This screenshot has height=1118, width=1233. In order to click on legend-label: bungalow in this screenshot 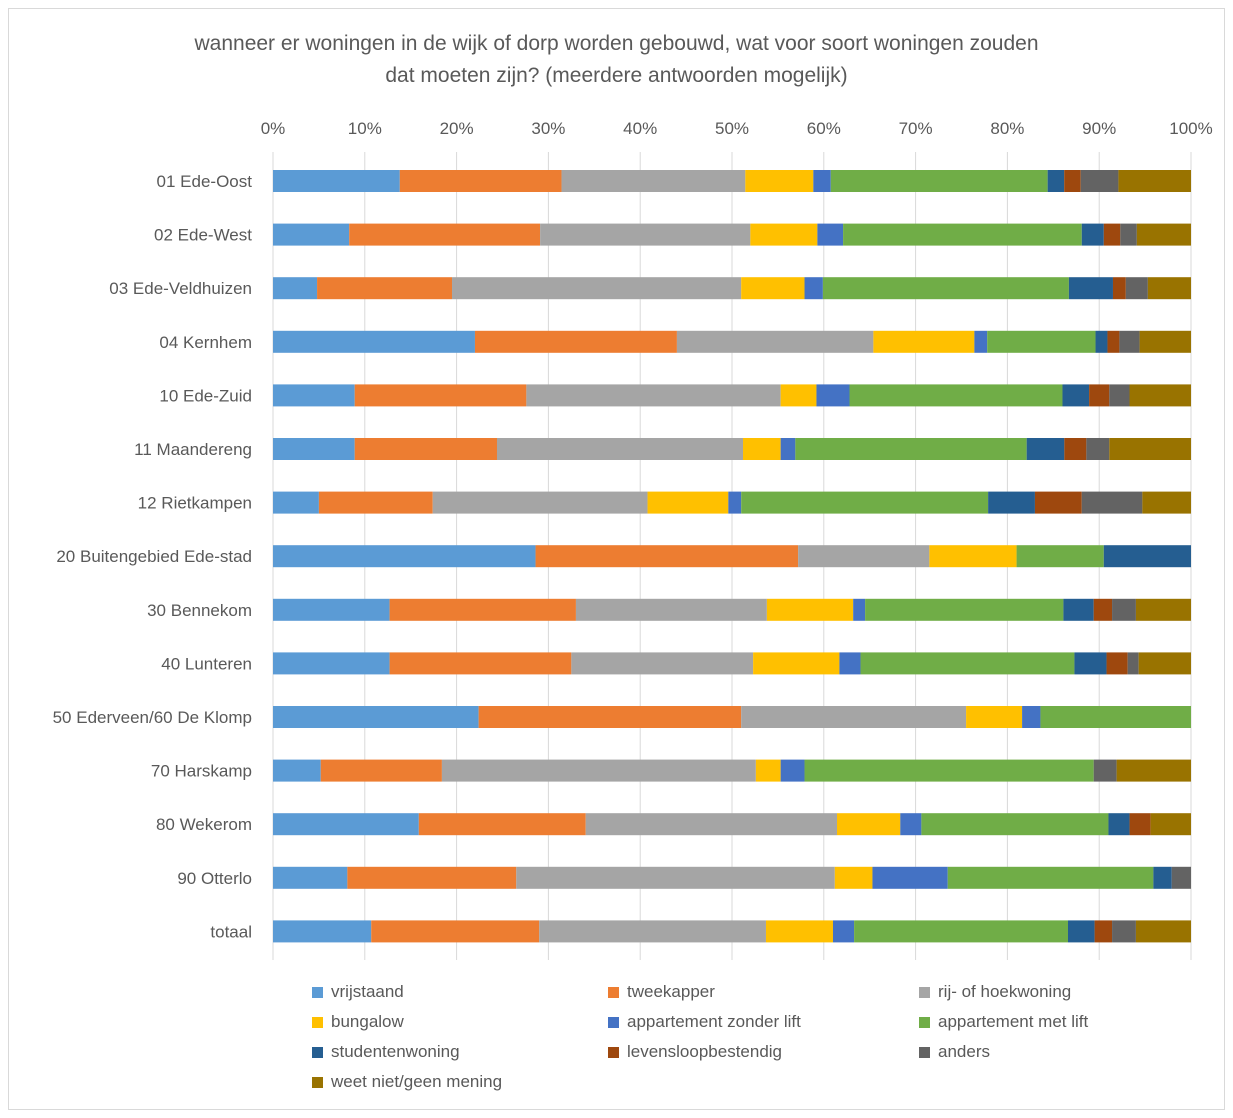, I will do `click(367, 1021)`.